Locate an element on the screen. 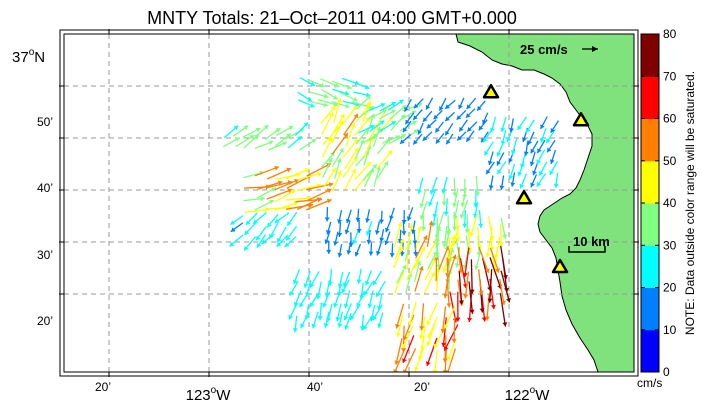  colorbar is located at coordinates (650, 203).